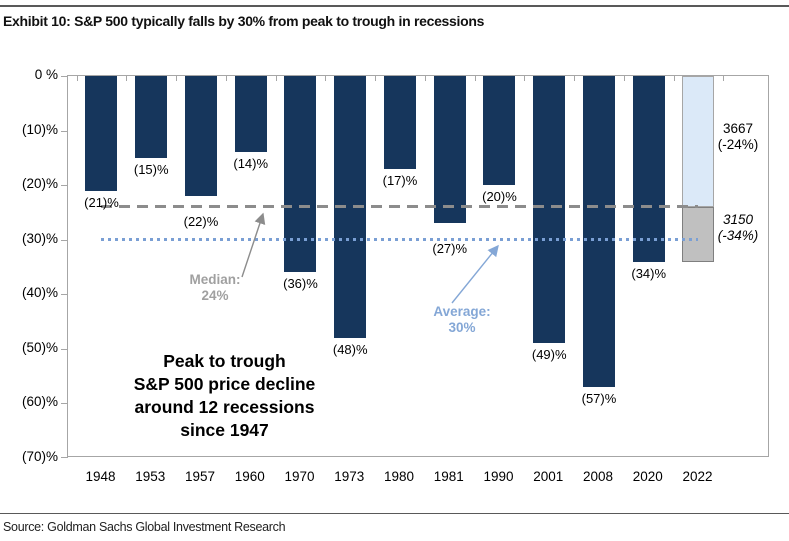 This screenshot has height=541, width=789. I want to click on median-reference-line, so click(400, 207).